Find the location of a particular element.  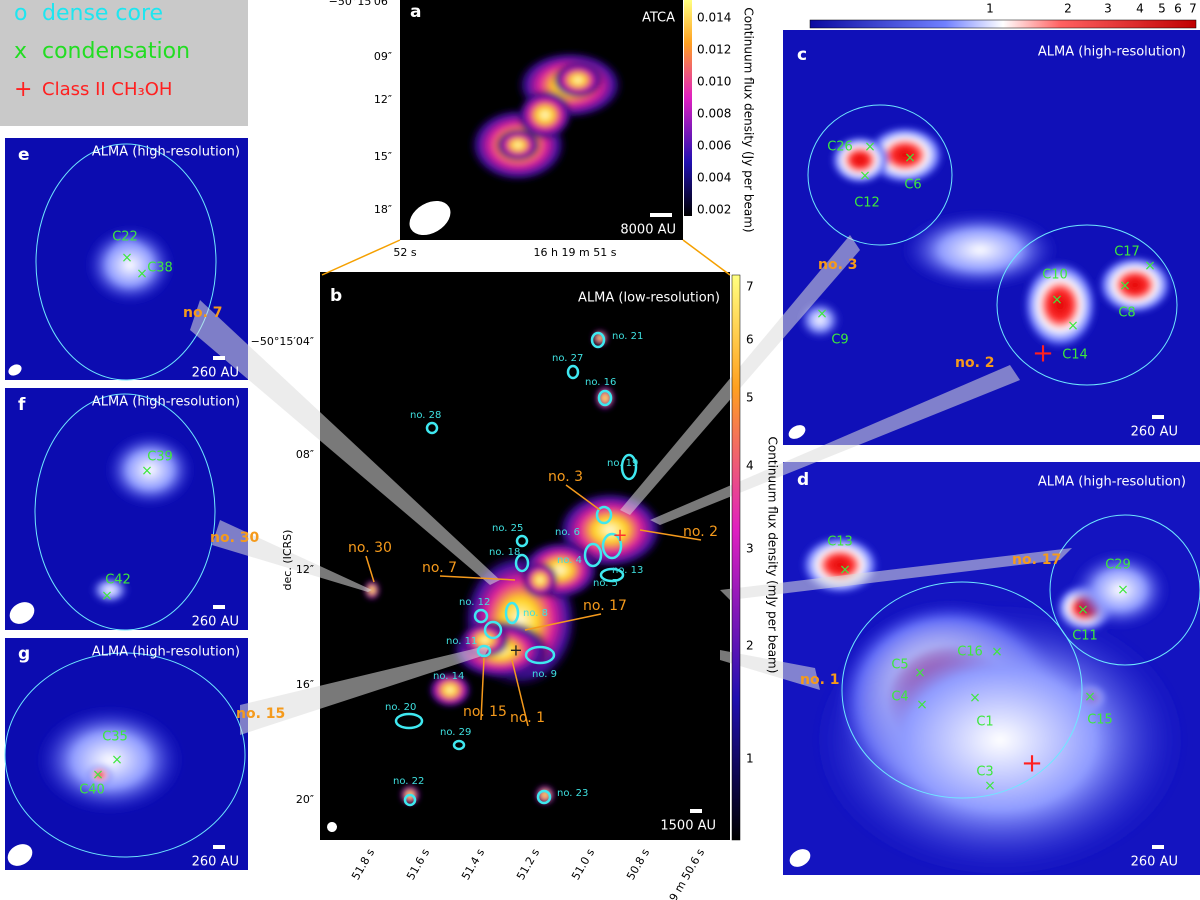

text: 51.6 s is located at coordinates (418, 864).